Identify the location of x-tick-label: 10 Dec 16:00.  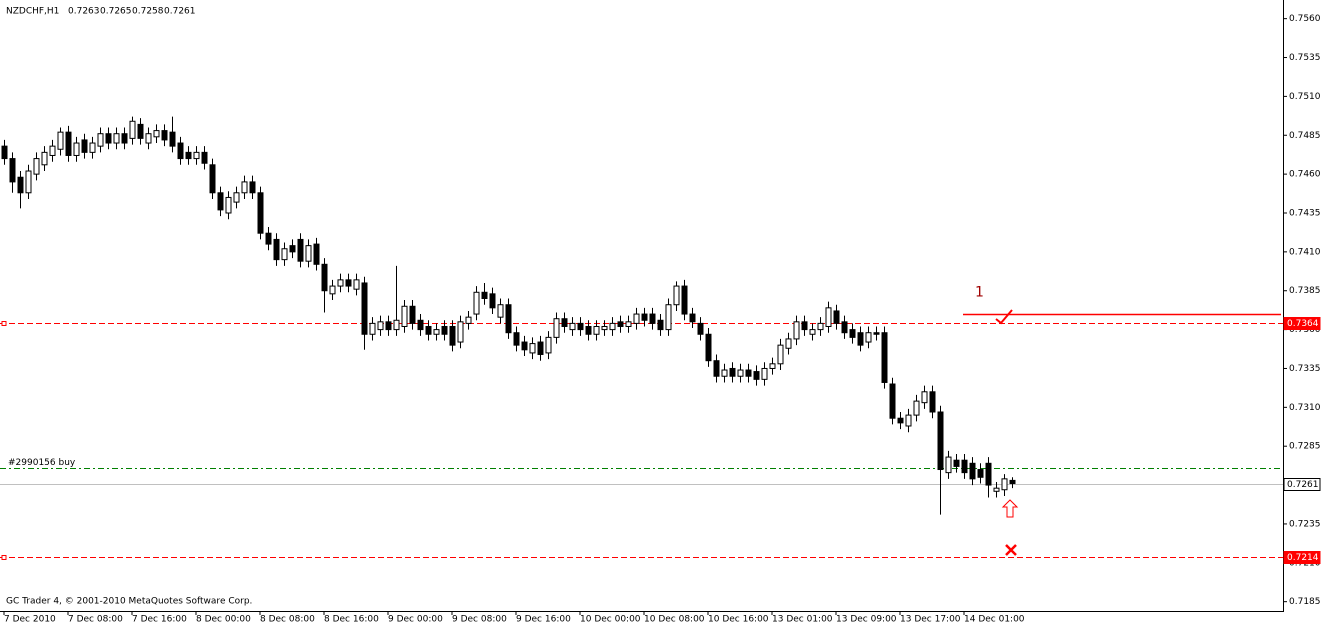
(738, 620).